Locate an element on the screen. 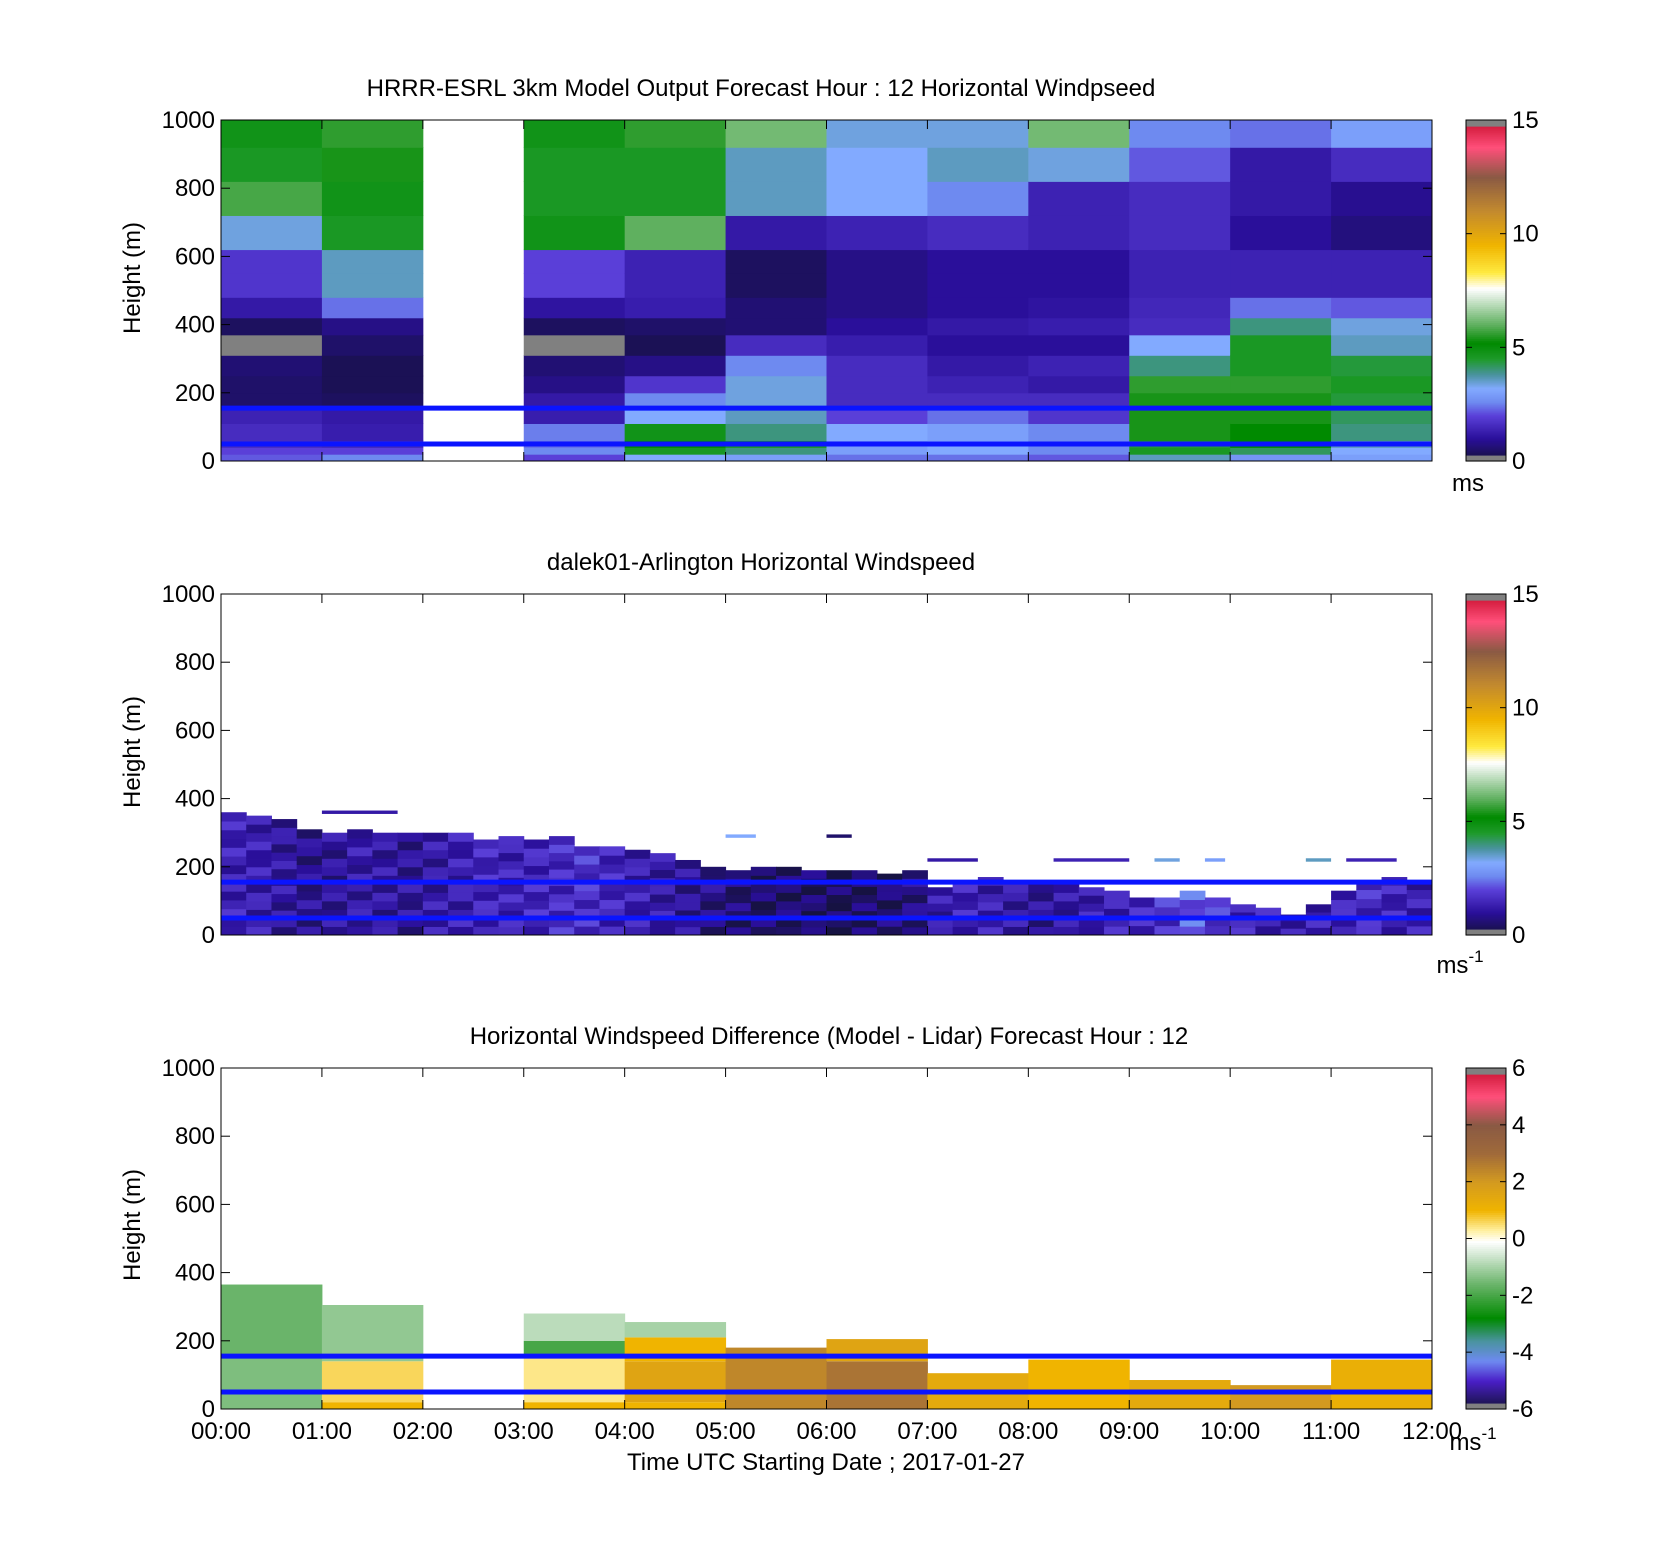  lidar-heatmap-cells is located at coordinates (827, 873).